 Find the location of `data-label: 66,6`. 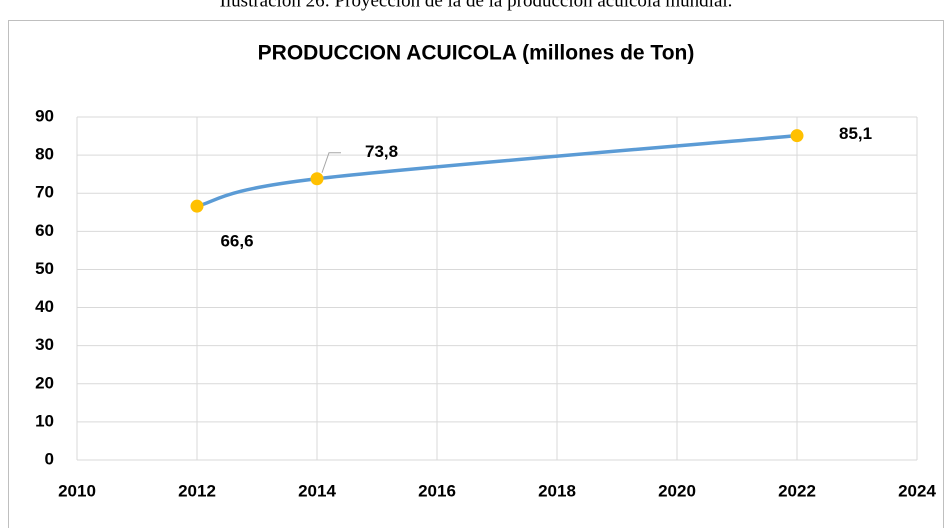

data-label: 66,6 is located at coordinates (236, 241).